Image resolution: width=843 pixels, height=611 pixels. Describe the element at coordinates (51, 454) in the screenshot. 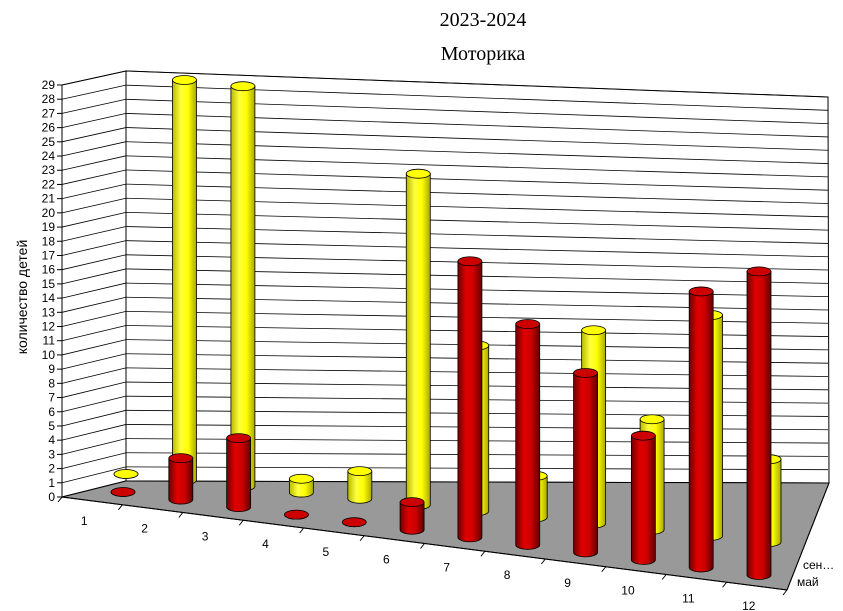

I see `y-tick-label: 3` at that location.